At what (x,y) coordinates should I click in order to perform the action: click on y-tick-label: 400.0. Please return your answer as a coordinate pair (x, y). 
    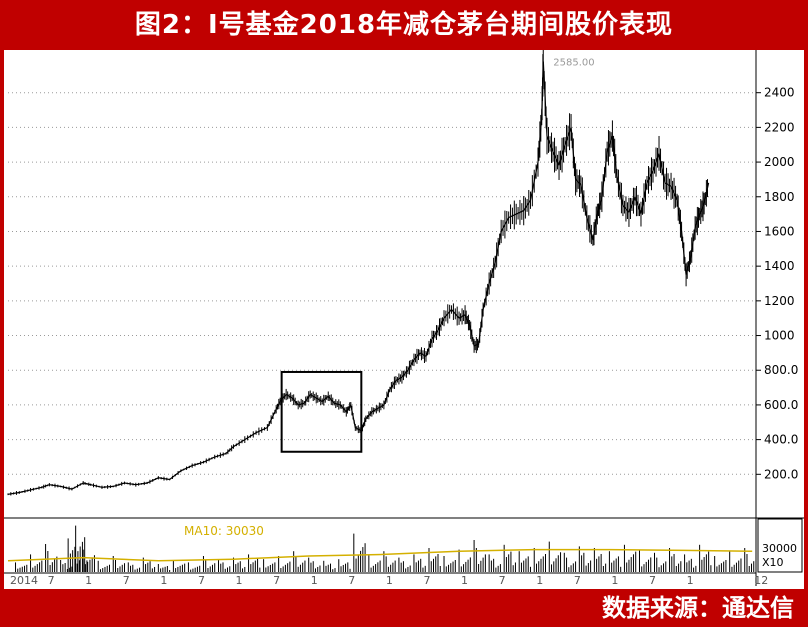
    Looking at the image, I should click on (781, 440).